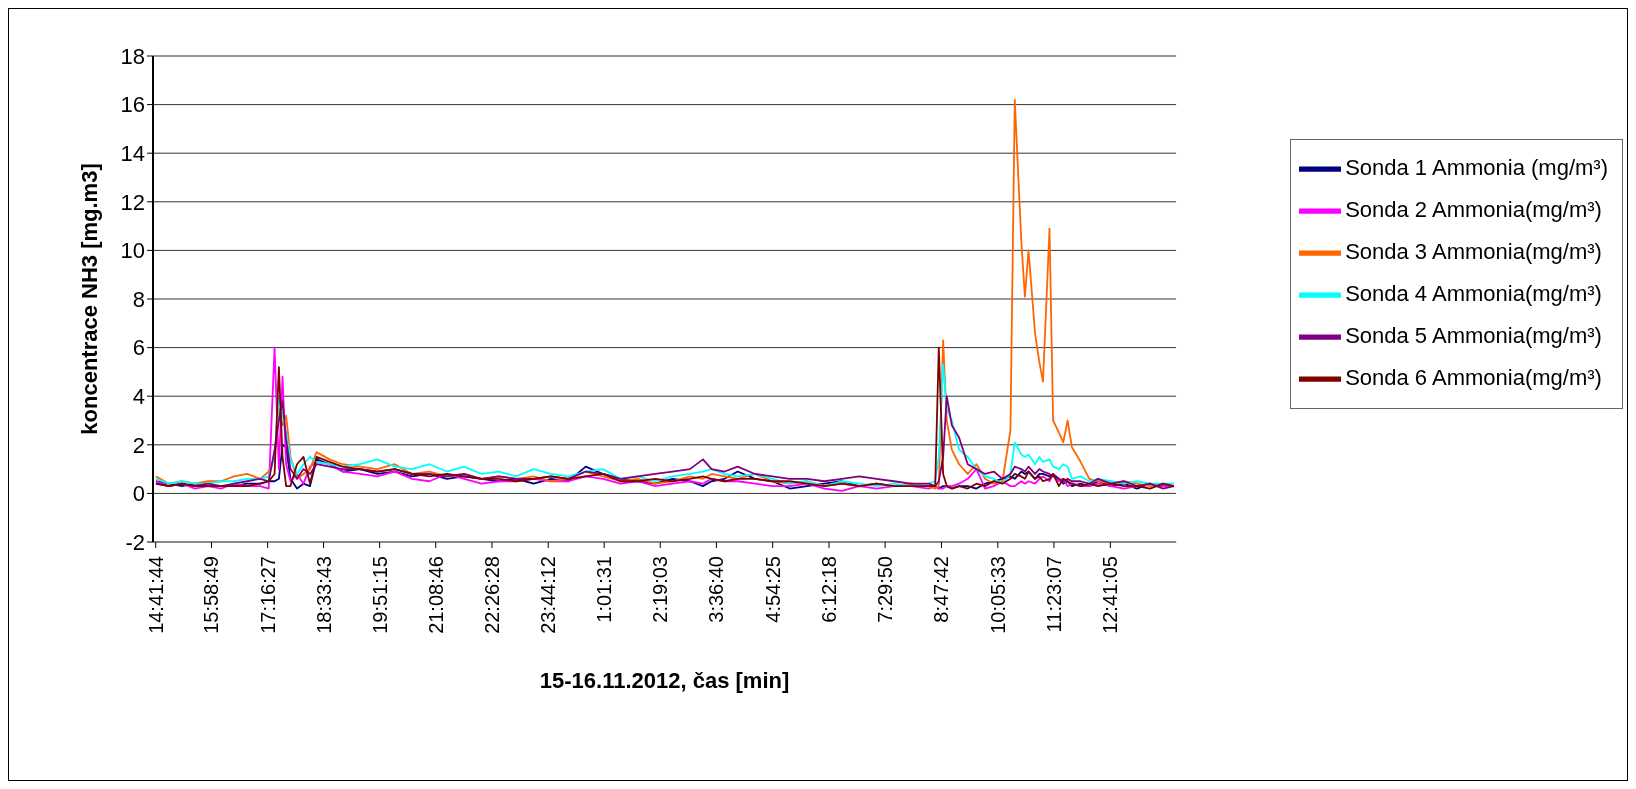  What do you see at coordinates (548, 595) in the screenshot?
I see `x-tick-label: 23:44:12` at bounding box center [548, 595].